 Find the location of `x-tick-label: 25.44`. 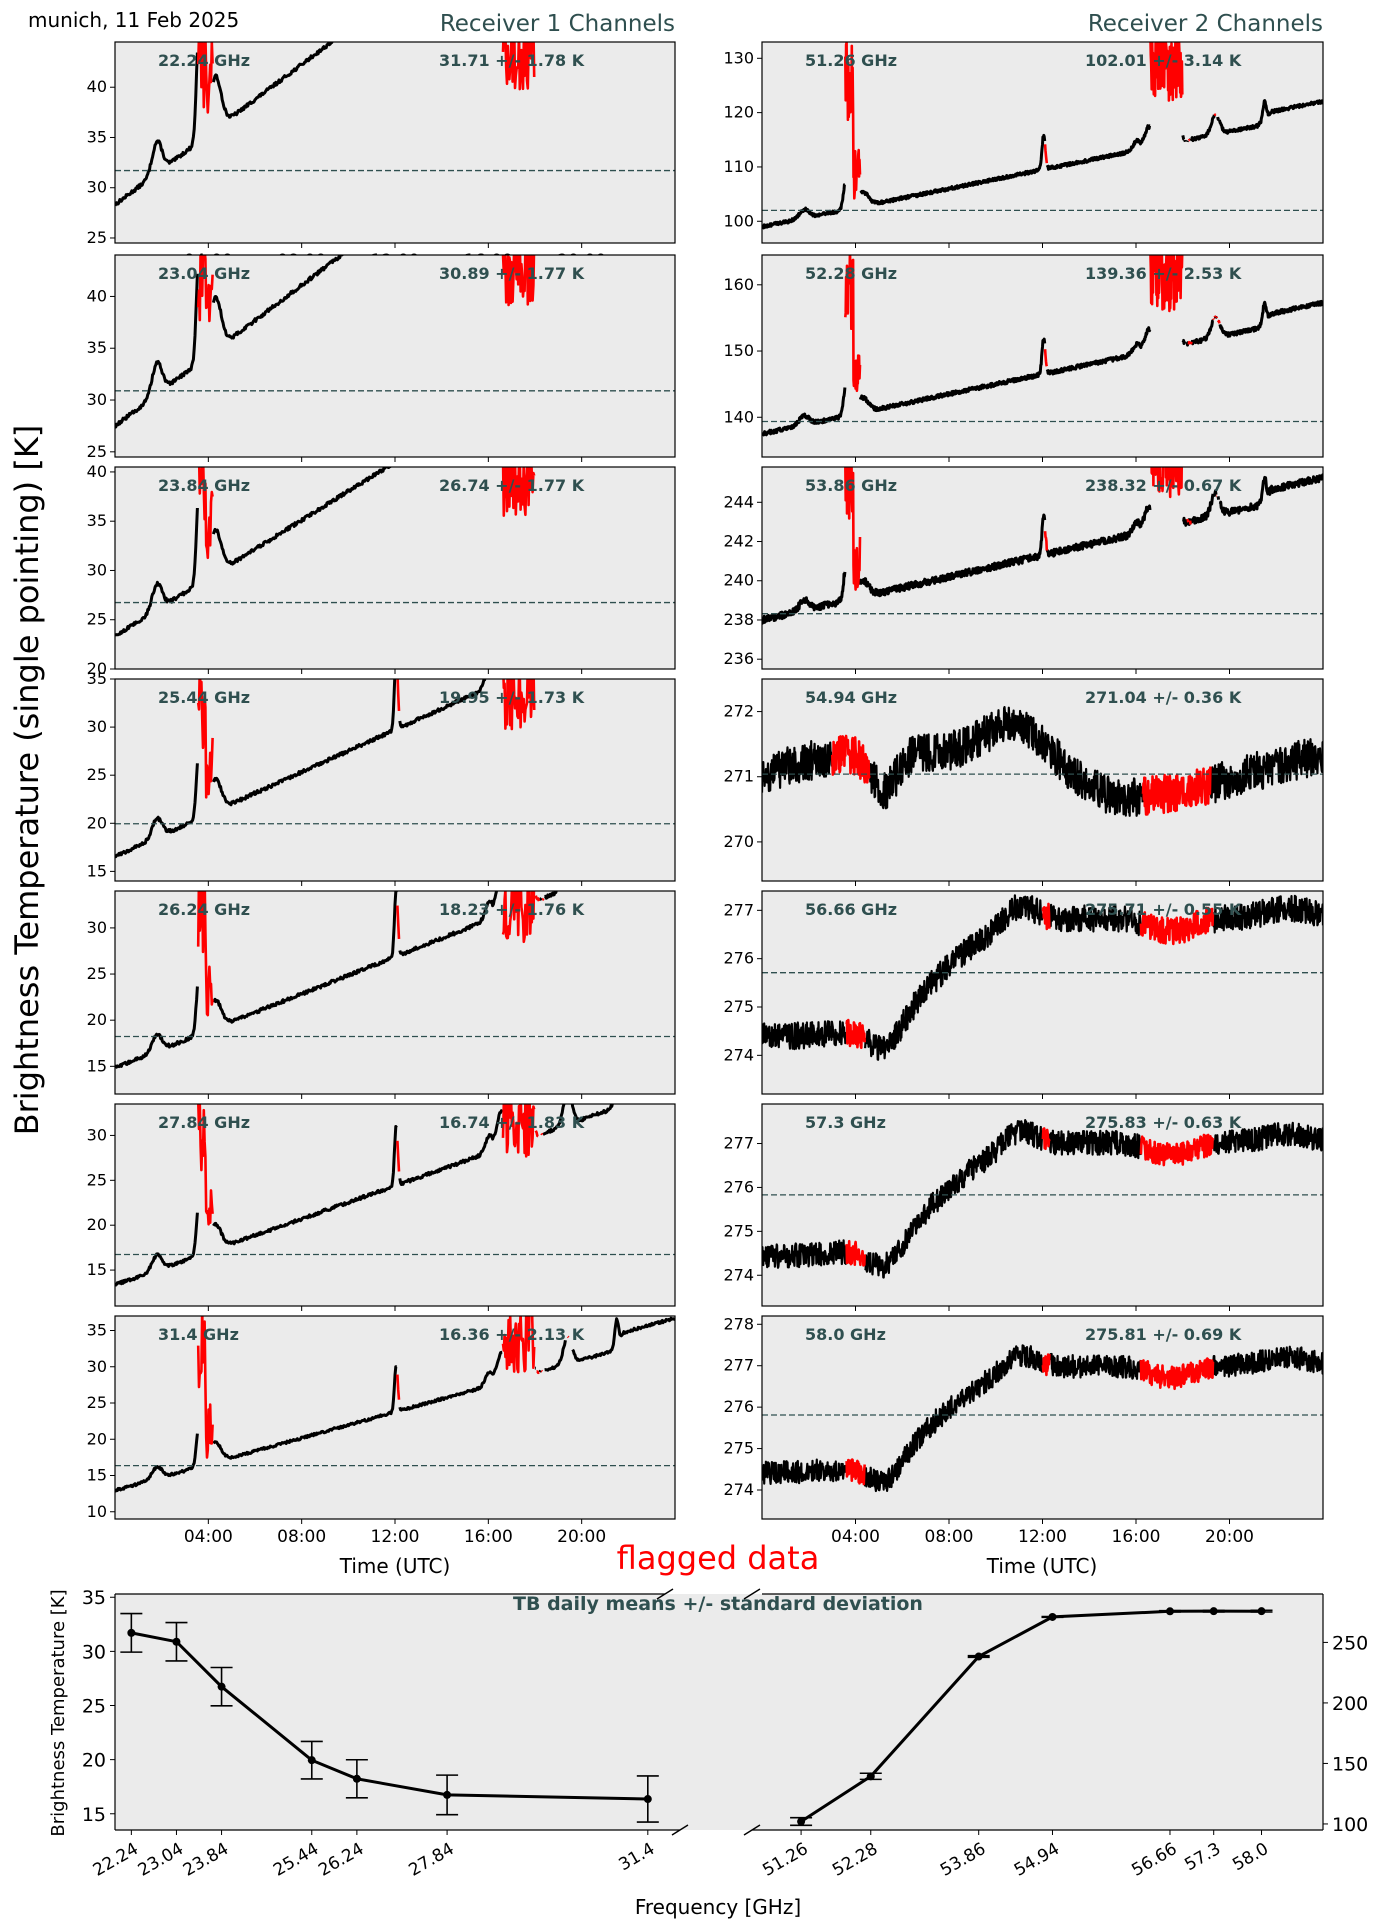

x-tick-label: 25.44 is located at coordinates (296, 1860).